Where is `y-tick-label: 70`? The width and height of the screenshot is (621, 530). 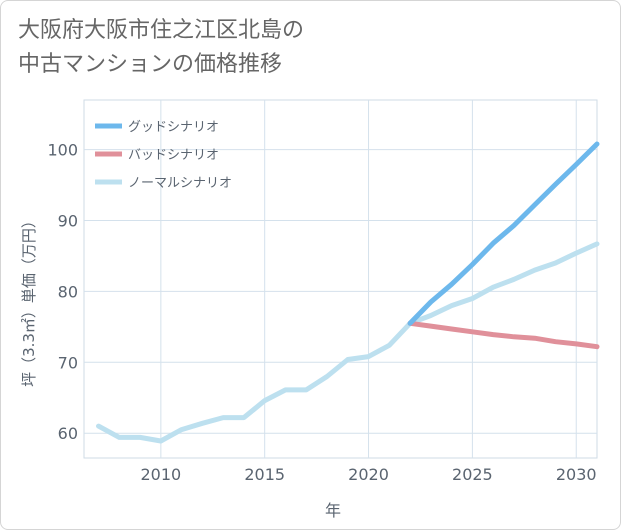 y-tick-label: 70 is located at coordinates (68, 362).